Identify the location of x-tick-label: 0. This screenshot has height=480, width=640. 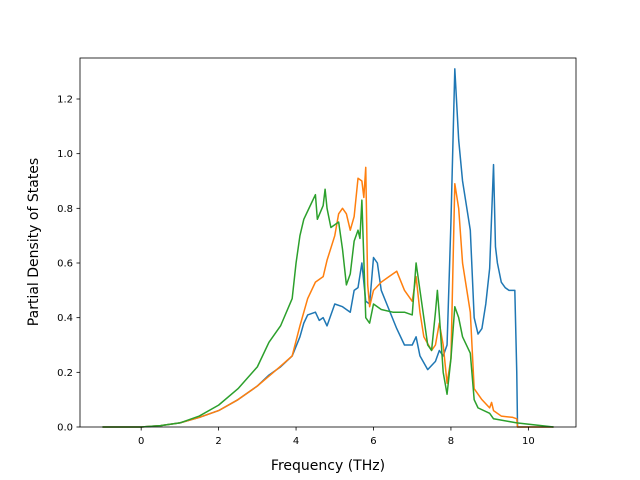
(141, 441).